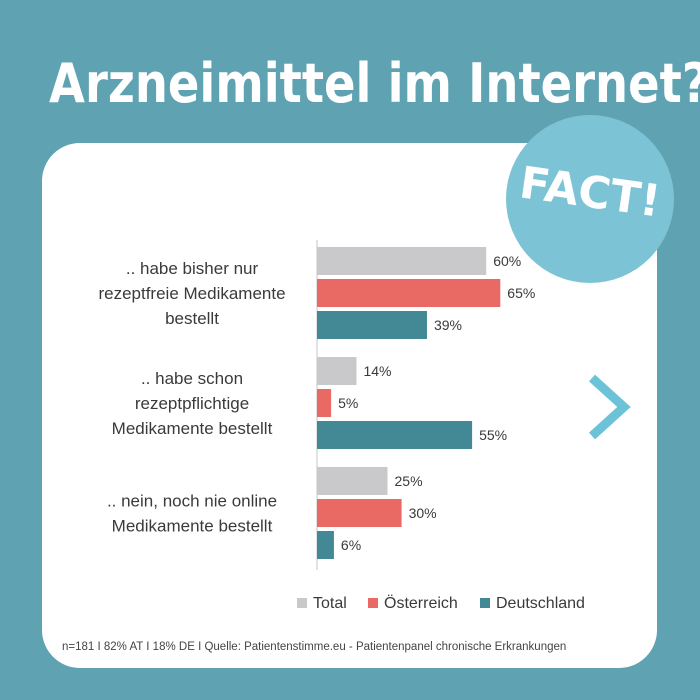 This screenshot has height=700, width=700. What do you see at coordinates (448, 325) in the screenshot?
I see `data-label: 39%` at bounding box center [448, 325].